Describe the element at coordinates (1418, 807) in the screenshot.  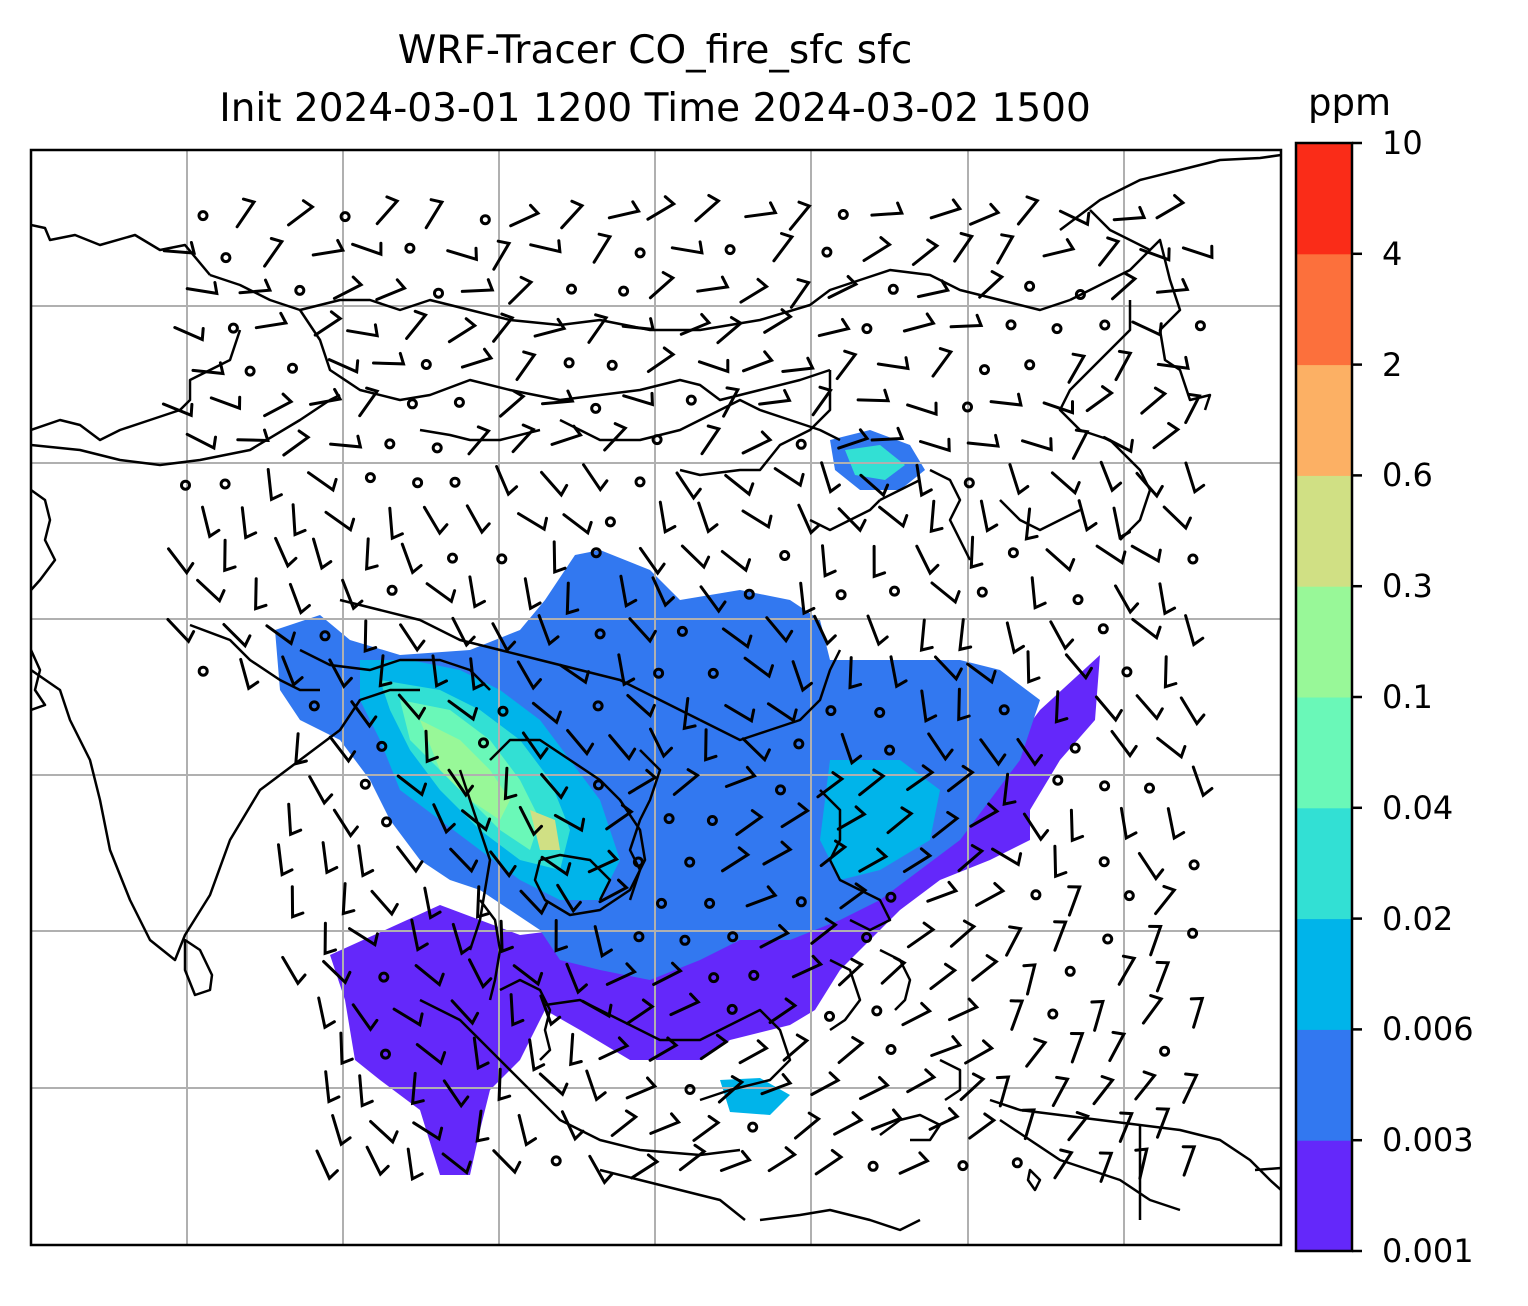
I see `colorbar-tick-label: 0.04` at that location.